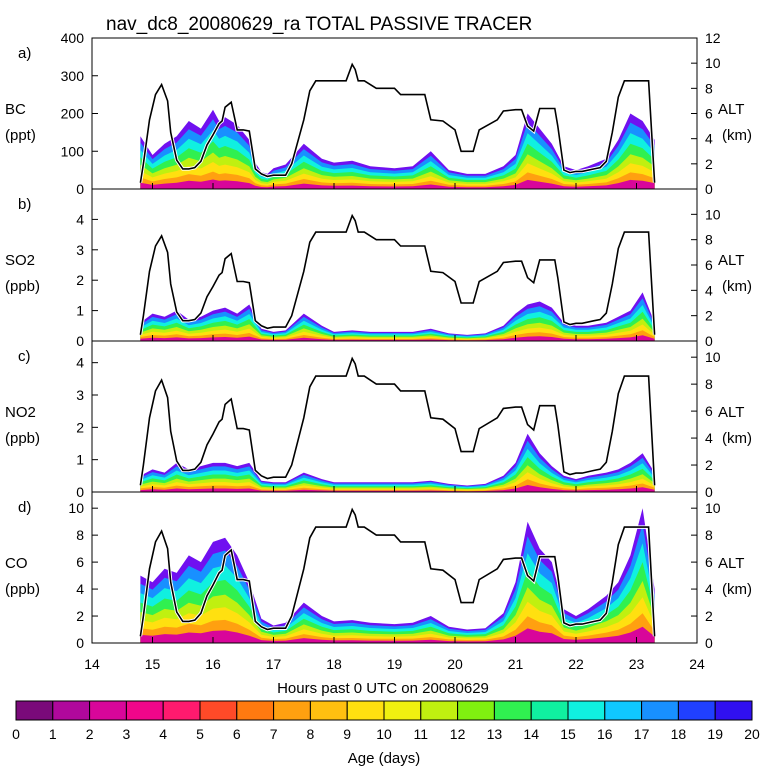  What do you see at coordinates (516, 664) in the screenshot?
I see `x-tick-label: 21` at bounding box center [516, 664].